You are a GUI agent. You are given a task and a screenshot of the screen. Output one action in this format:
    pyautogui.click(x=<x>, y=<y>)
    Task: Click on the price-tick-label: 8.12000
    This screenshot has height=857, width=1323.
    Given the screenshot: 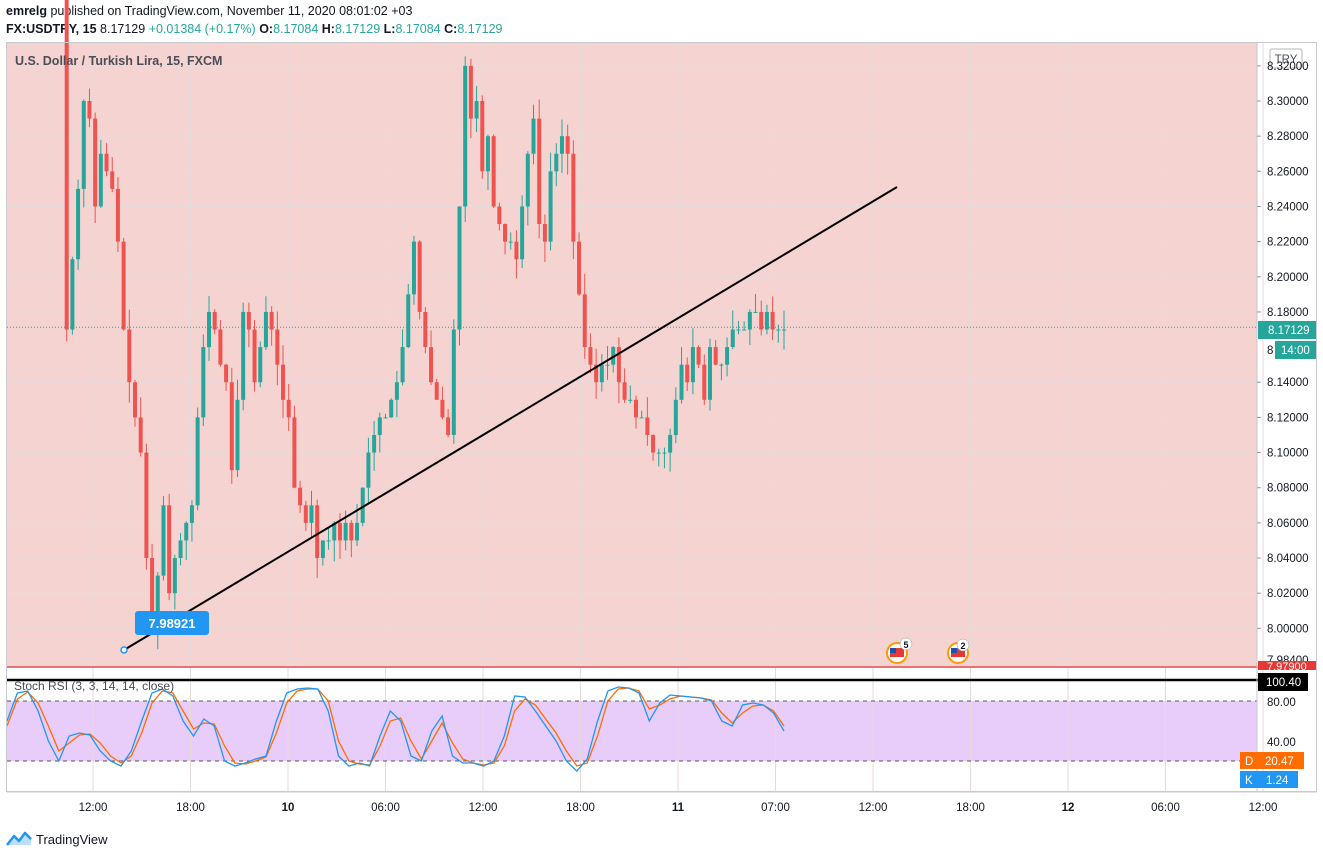 What is the action you would take?
    pyautogui.click(x=1288, y=418)
    